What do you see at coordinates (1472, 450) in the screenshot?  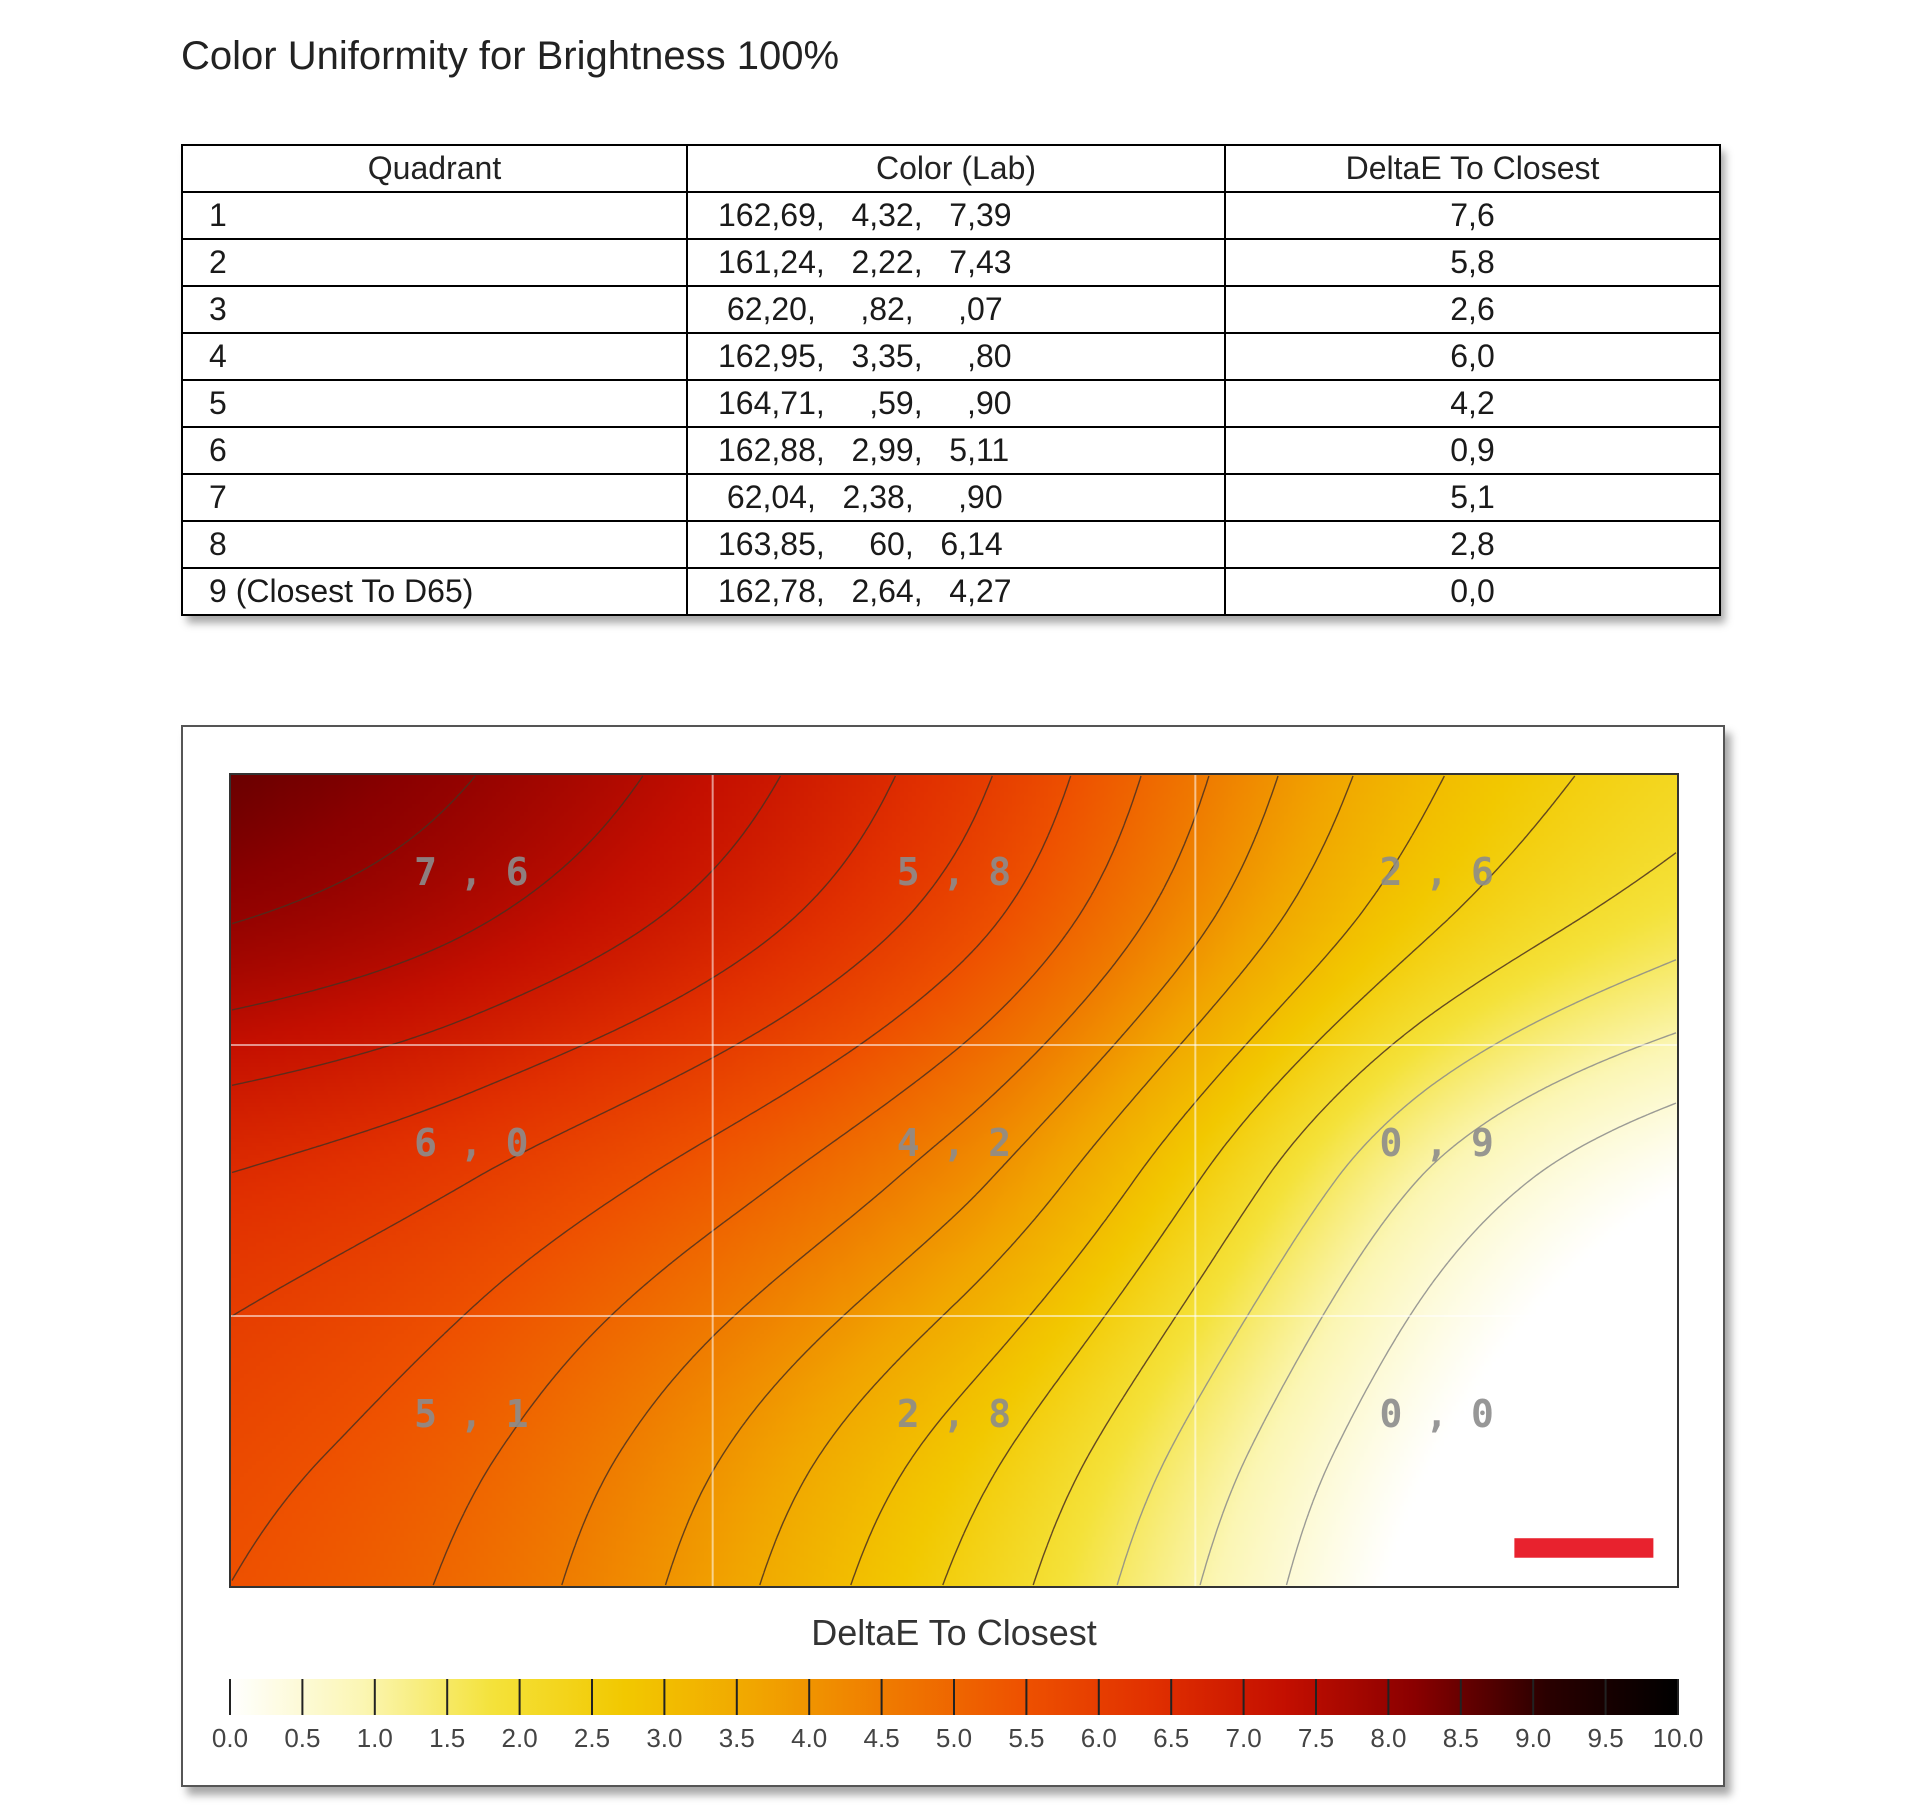 I see `deltae-cell: 0,9` at bounding box center [1472, 450].